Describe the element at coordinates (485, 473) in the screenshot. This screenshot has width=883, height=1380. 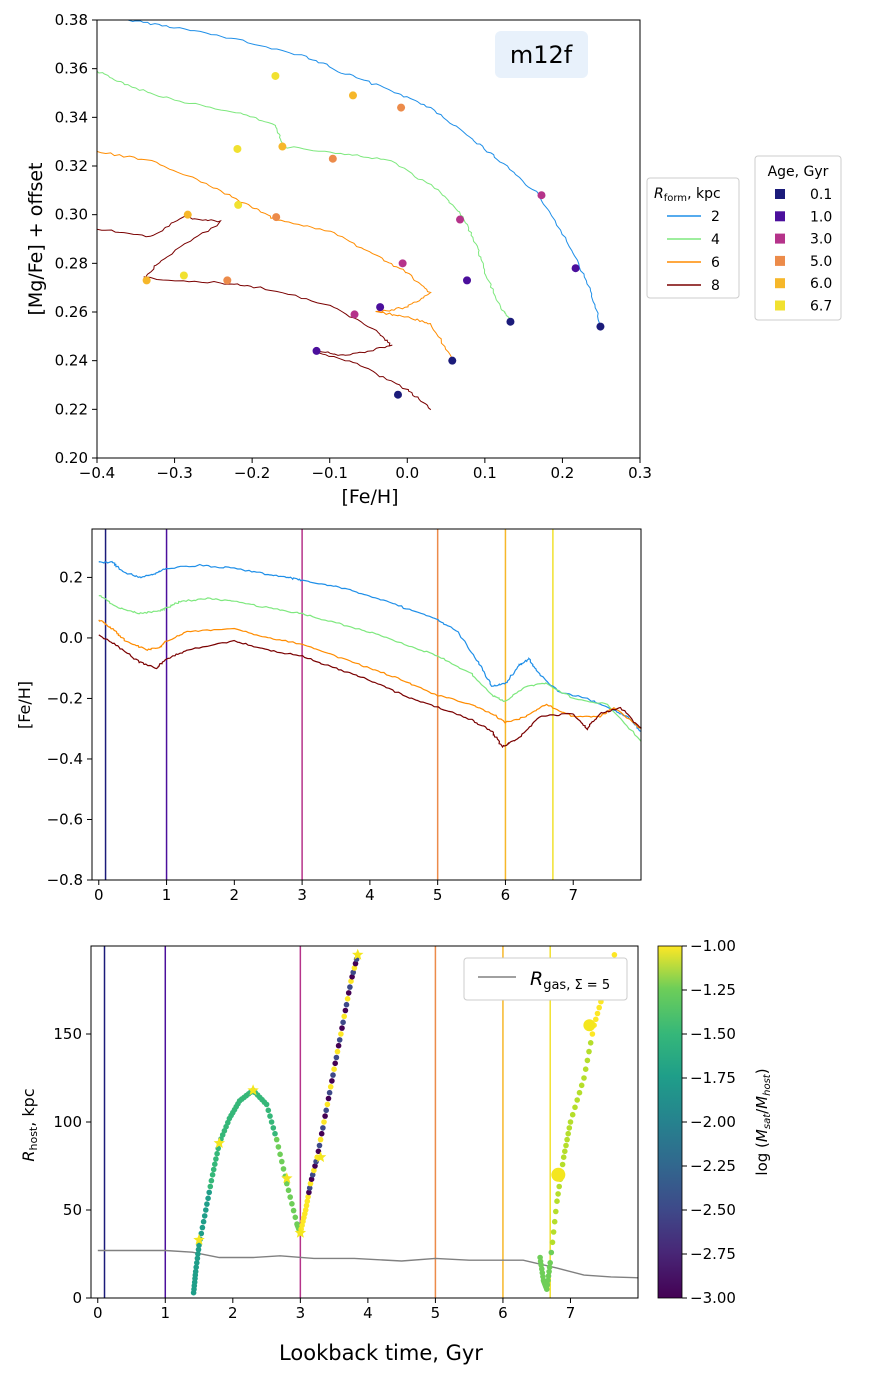
I see `panel1-x-ticklabel: 0.1` at that location.